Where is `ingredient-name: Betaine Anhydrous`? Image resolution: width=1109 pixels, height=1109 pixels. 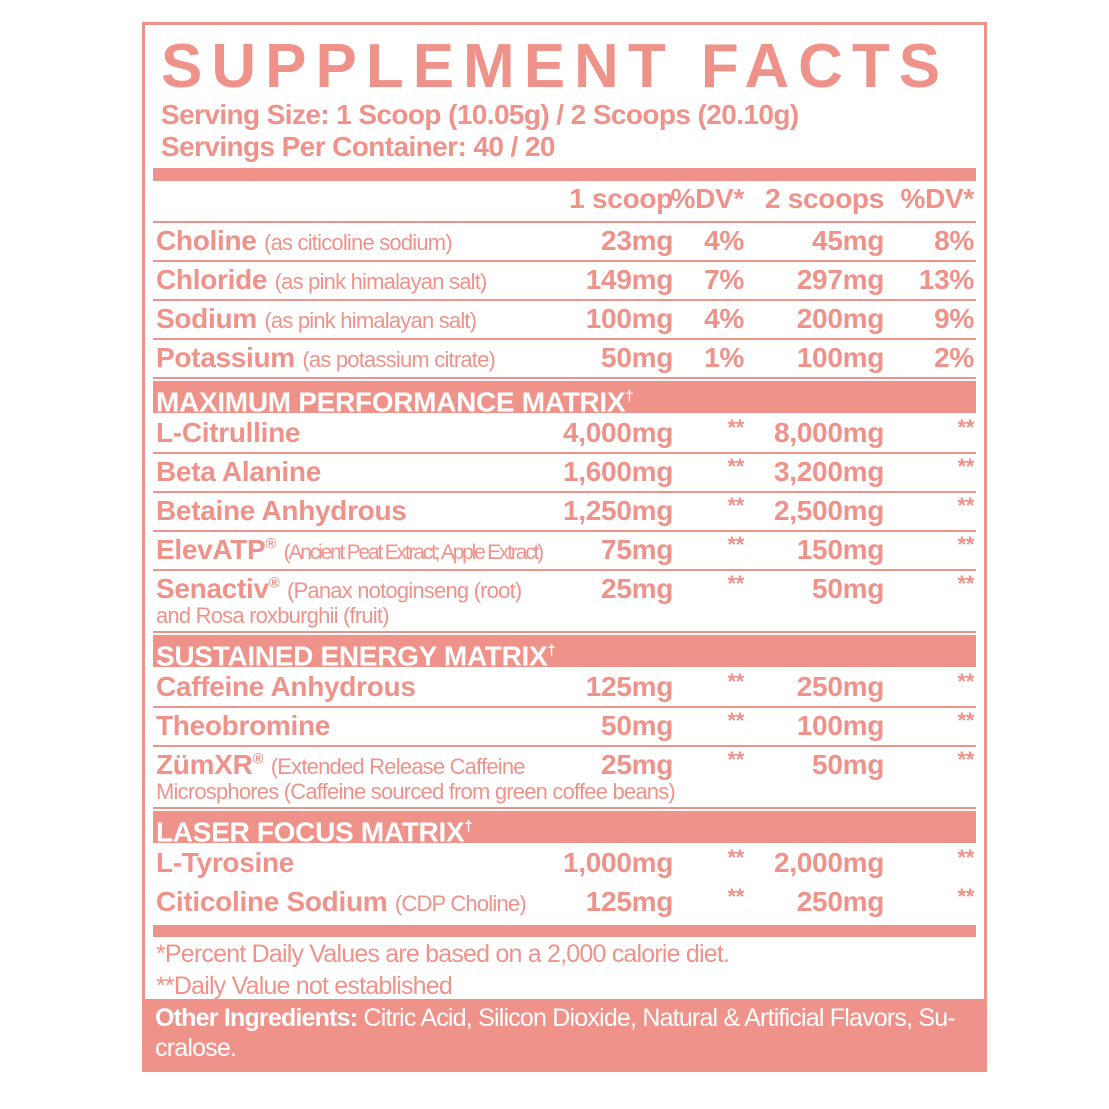 ingredient-name: Betaine Anhydrous is located at coordinates (281, 511).